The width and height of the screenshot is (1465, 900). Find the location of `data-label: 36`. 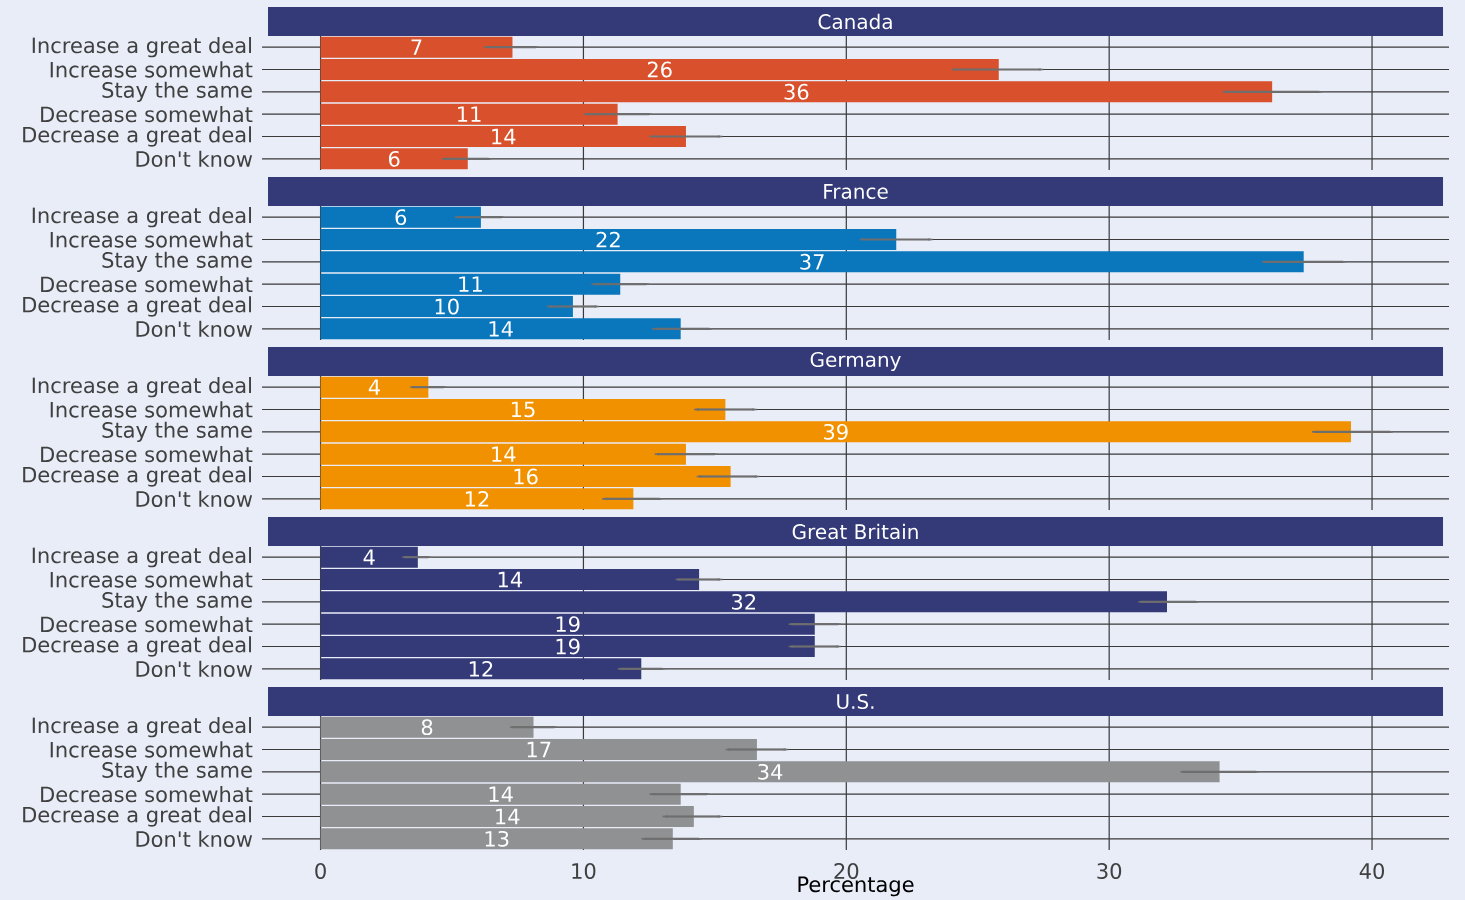

data-label: 36 is located at coordinates (796, 91).